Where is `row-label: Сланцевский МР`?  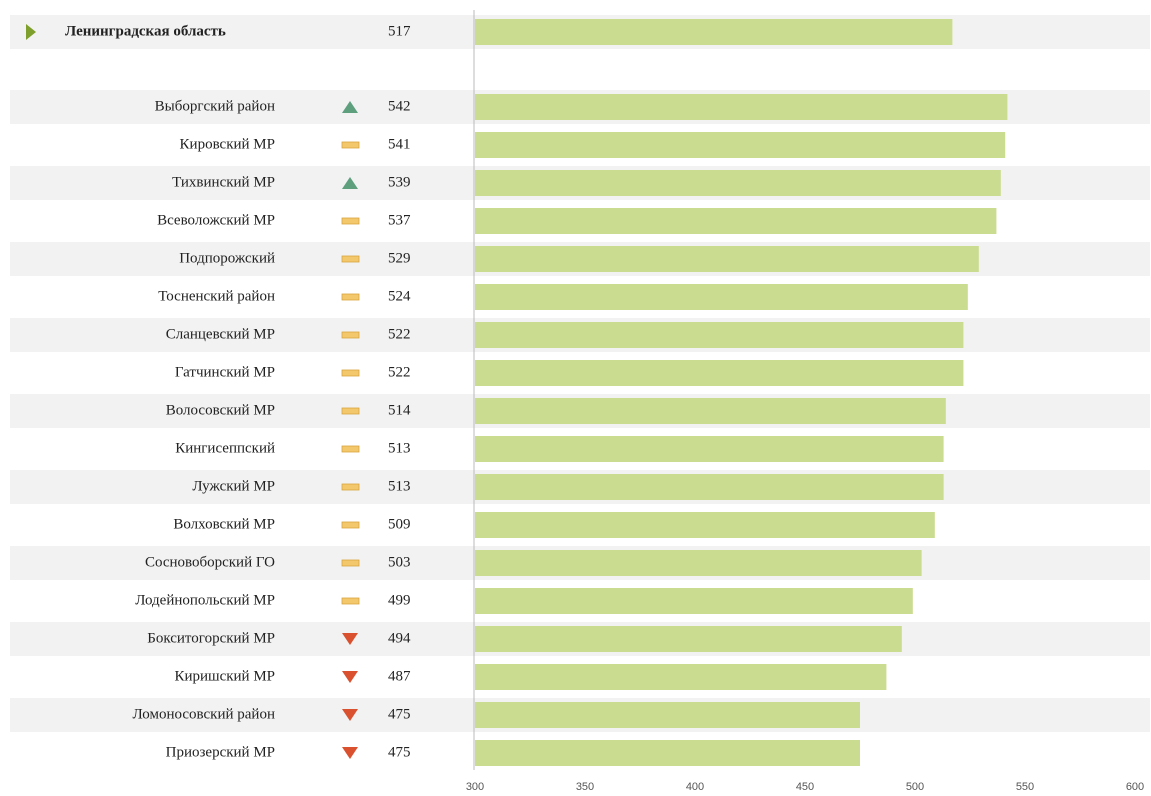 row-label: Сланцевский МР is located at coordinates (220, 334).